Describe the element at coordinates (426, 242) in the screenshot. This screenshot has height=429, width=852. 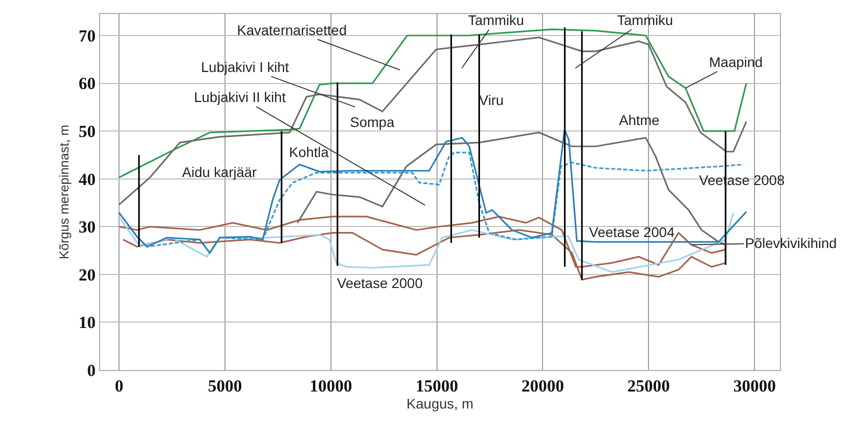
I see `line-series` at that location.